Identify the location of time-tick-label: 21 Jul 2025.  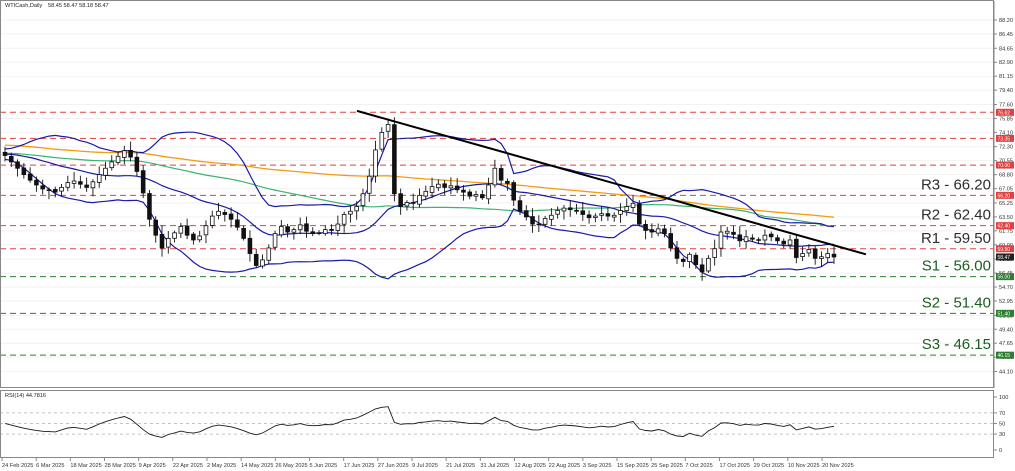
(460, 466).